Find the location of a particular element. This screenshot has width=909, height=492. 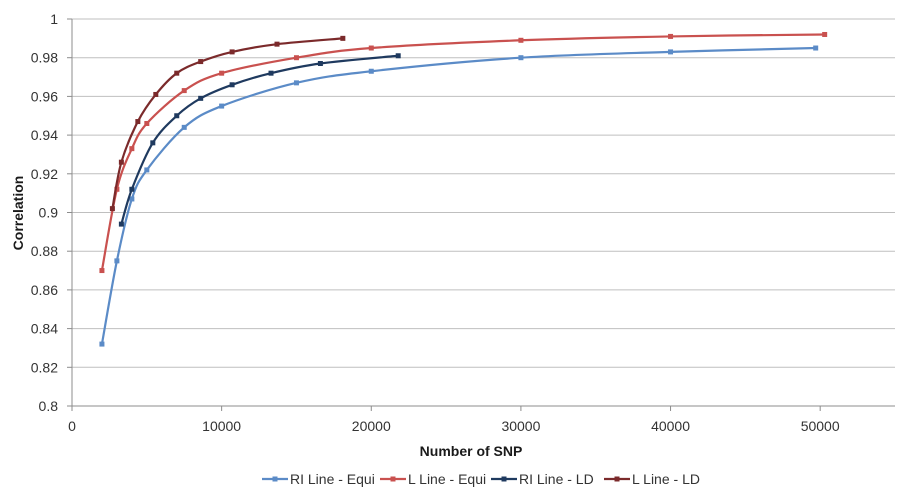

y-axis-title: Correlation is located at coordinates (18, 213).